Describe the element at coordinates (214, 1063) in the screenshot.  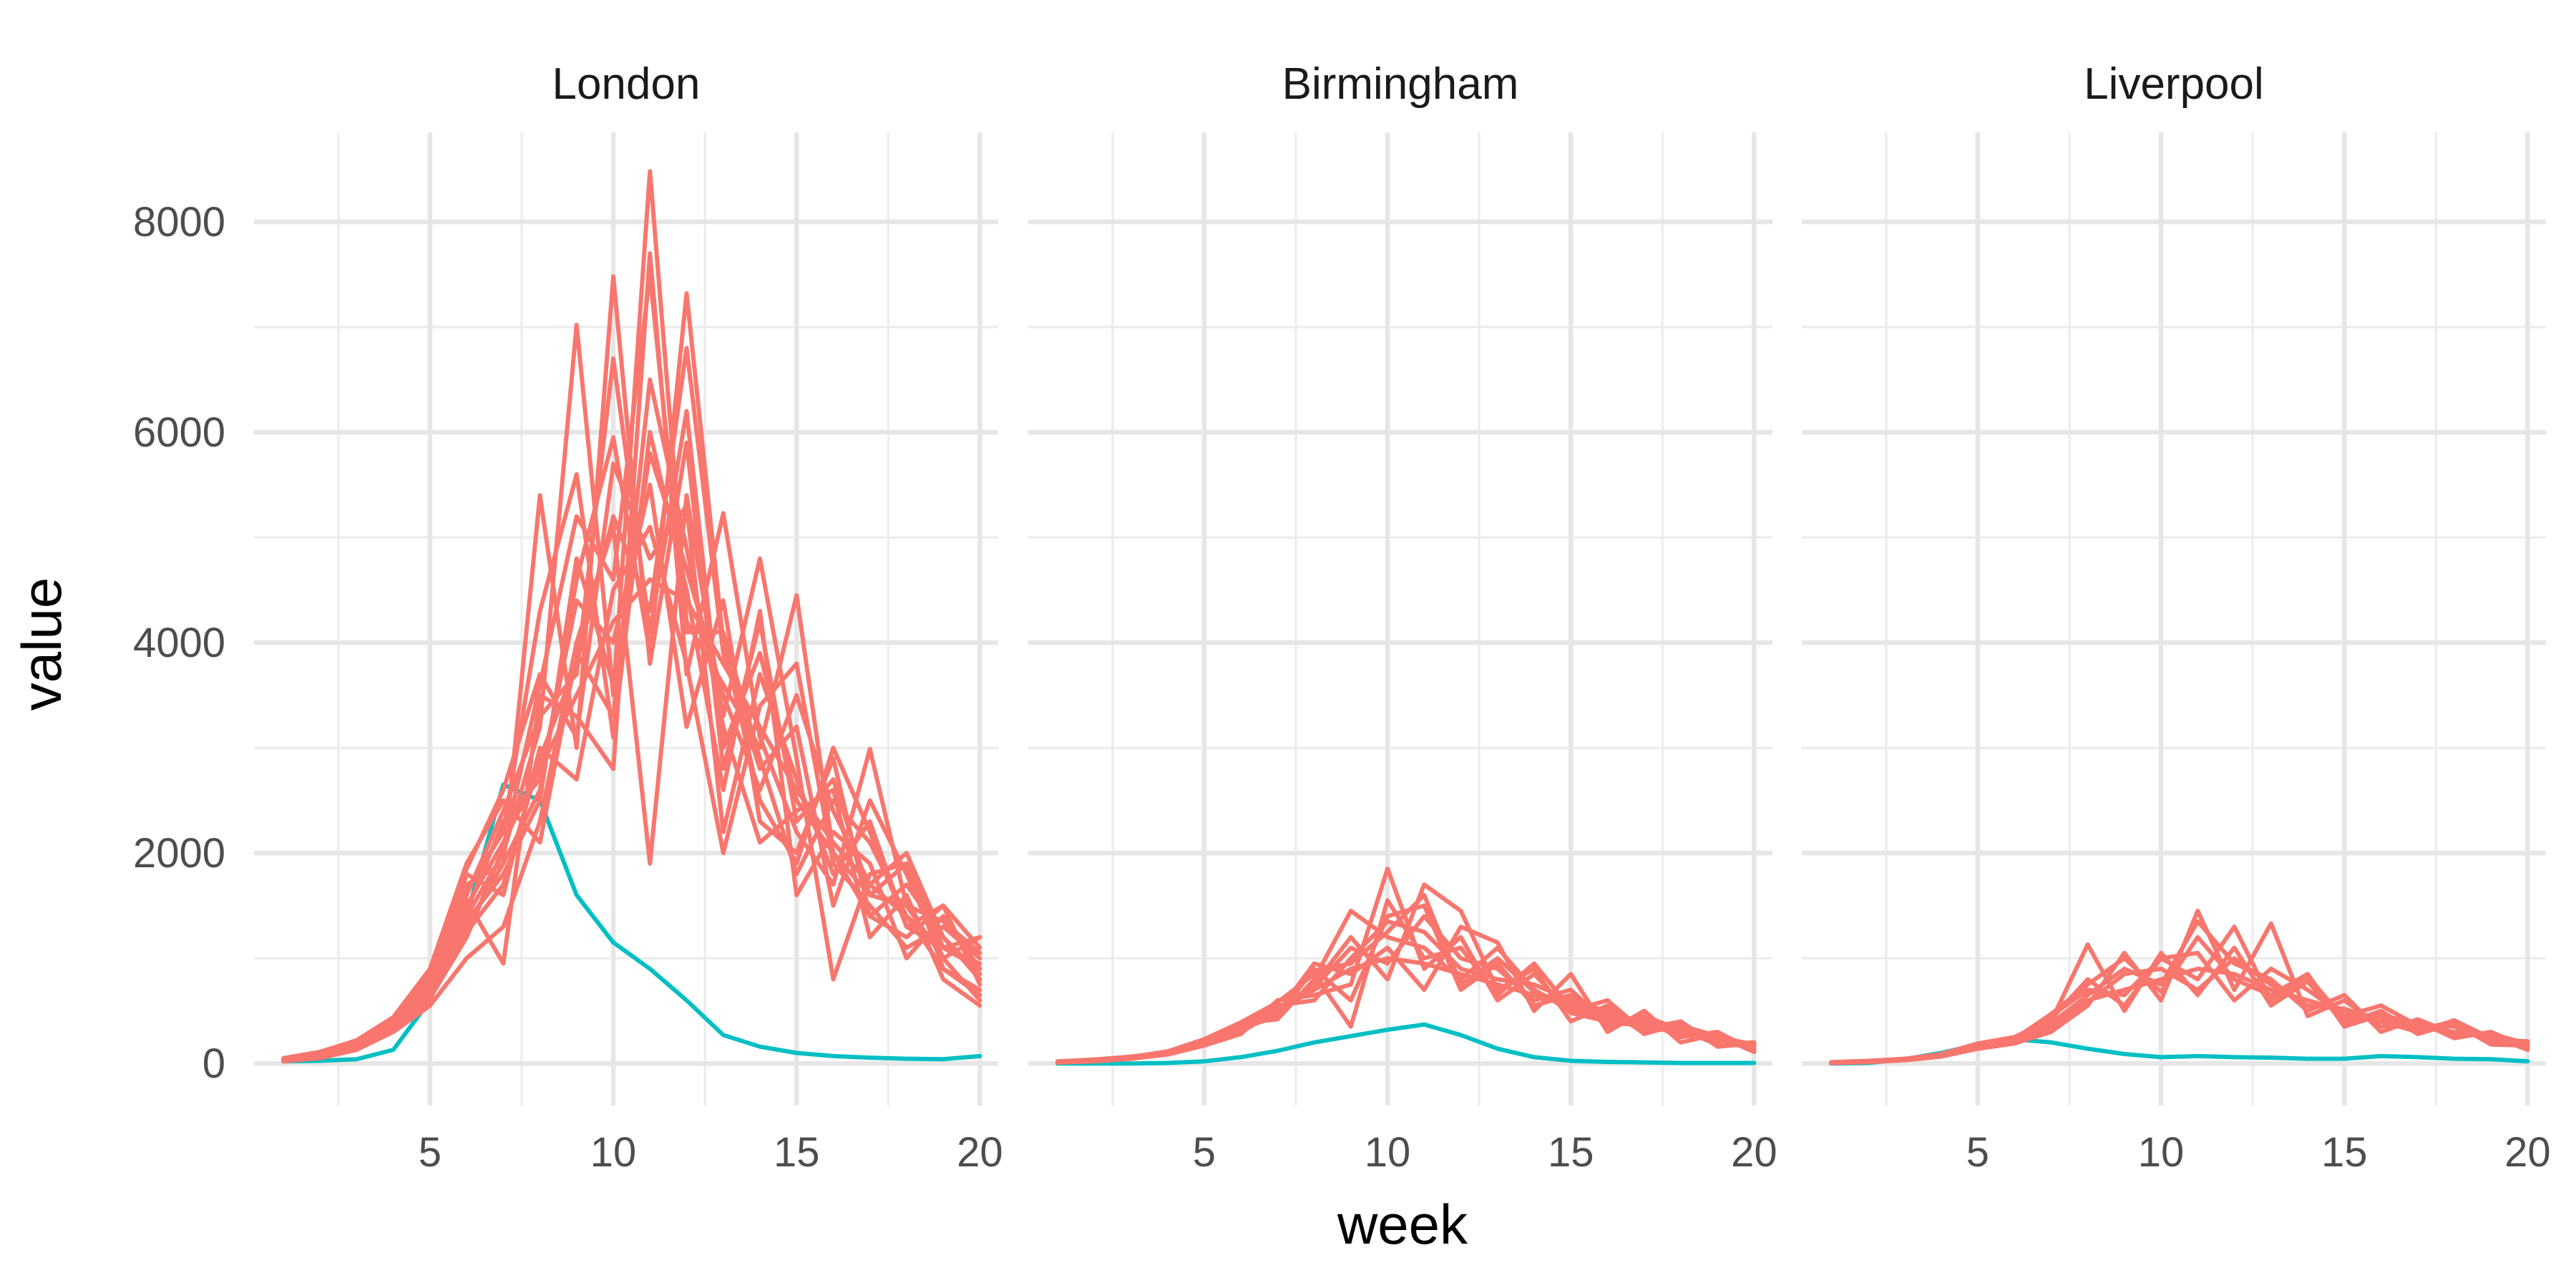
I see `y-tick-label: 0` at that location.